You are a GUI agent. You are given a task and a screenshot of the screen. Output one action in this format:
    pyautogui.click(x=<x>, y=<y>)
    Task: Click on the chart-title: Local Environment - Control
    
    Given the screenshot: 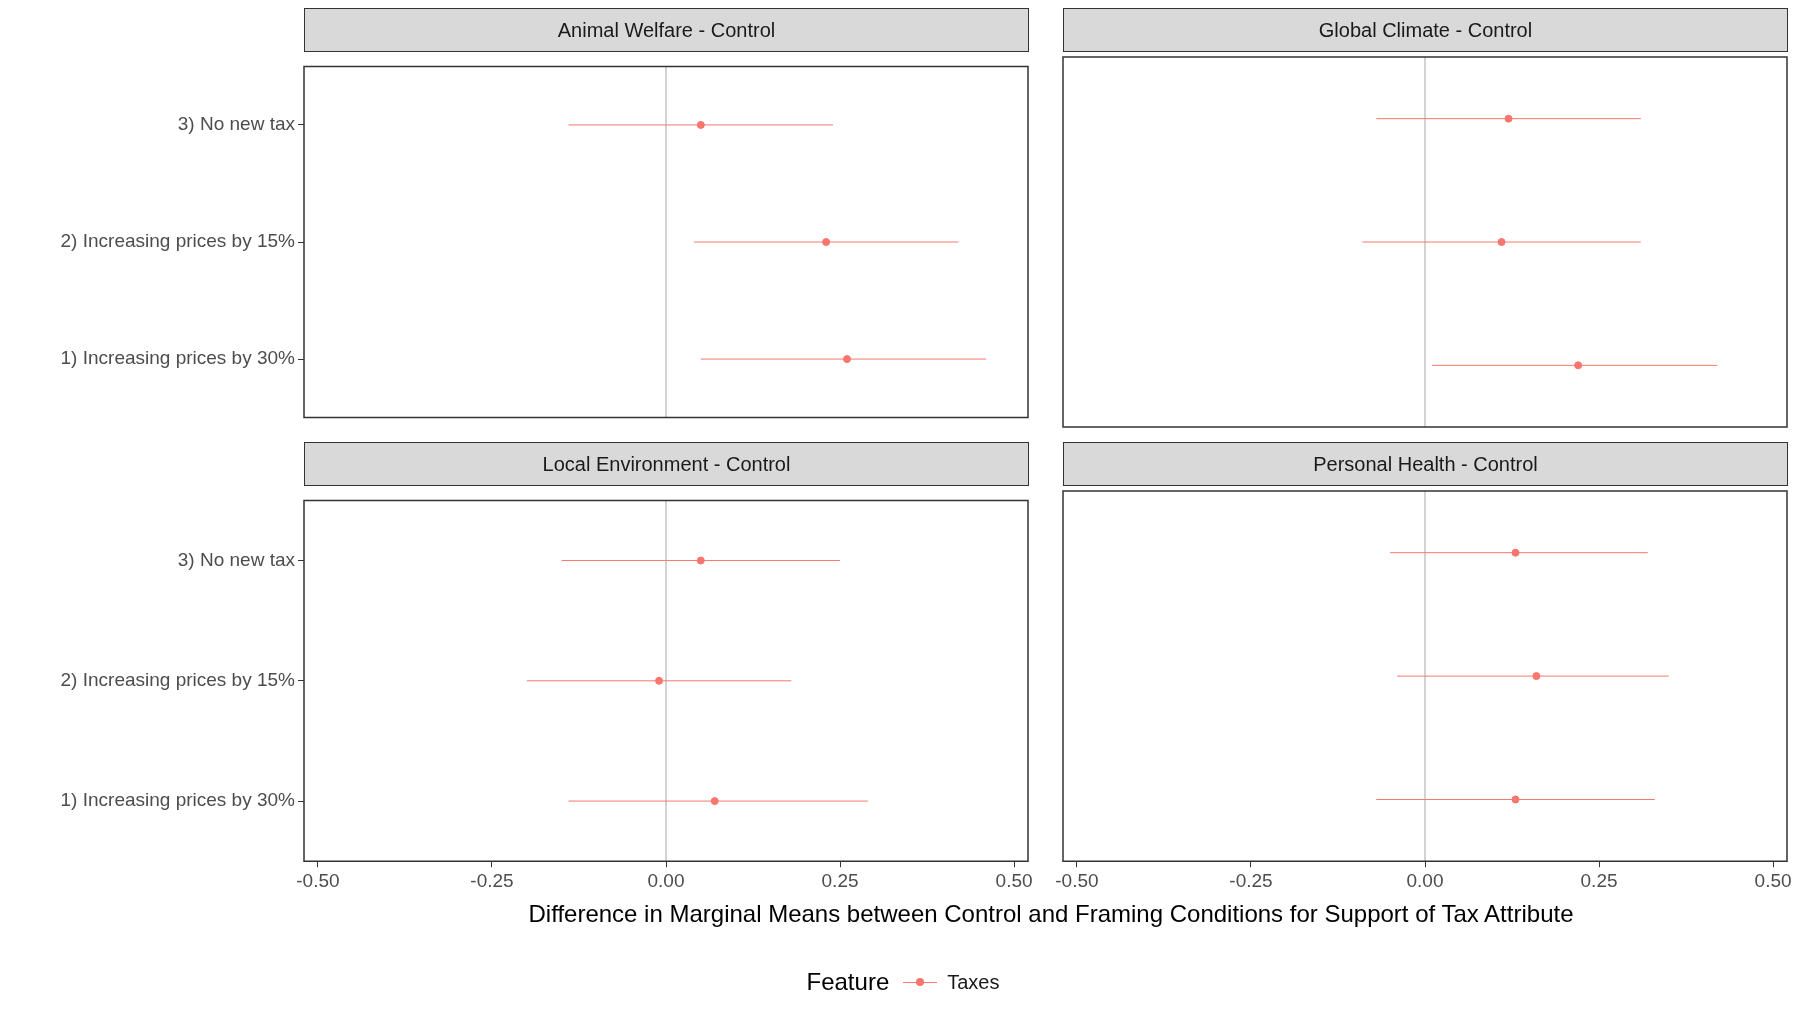 What is the action you would take?
    pyautogui.click(x=666, y=464)
    